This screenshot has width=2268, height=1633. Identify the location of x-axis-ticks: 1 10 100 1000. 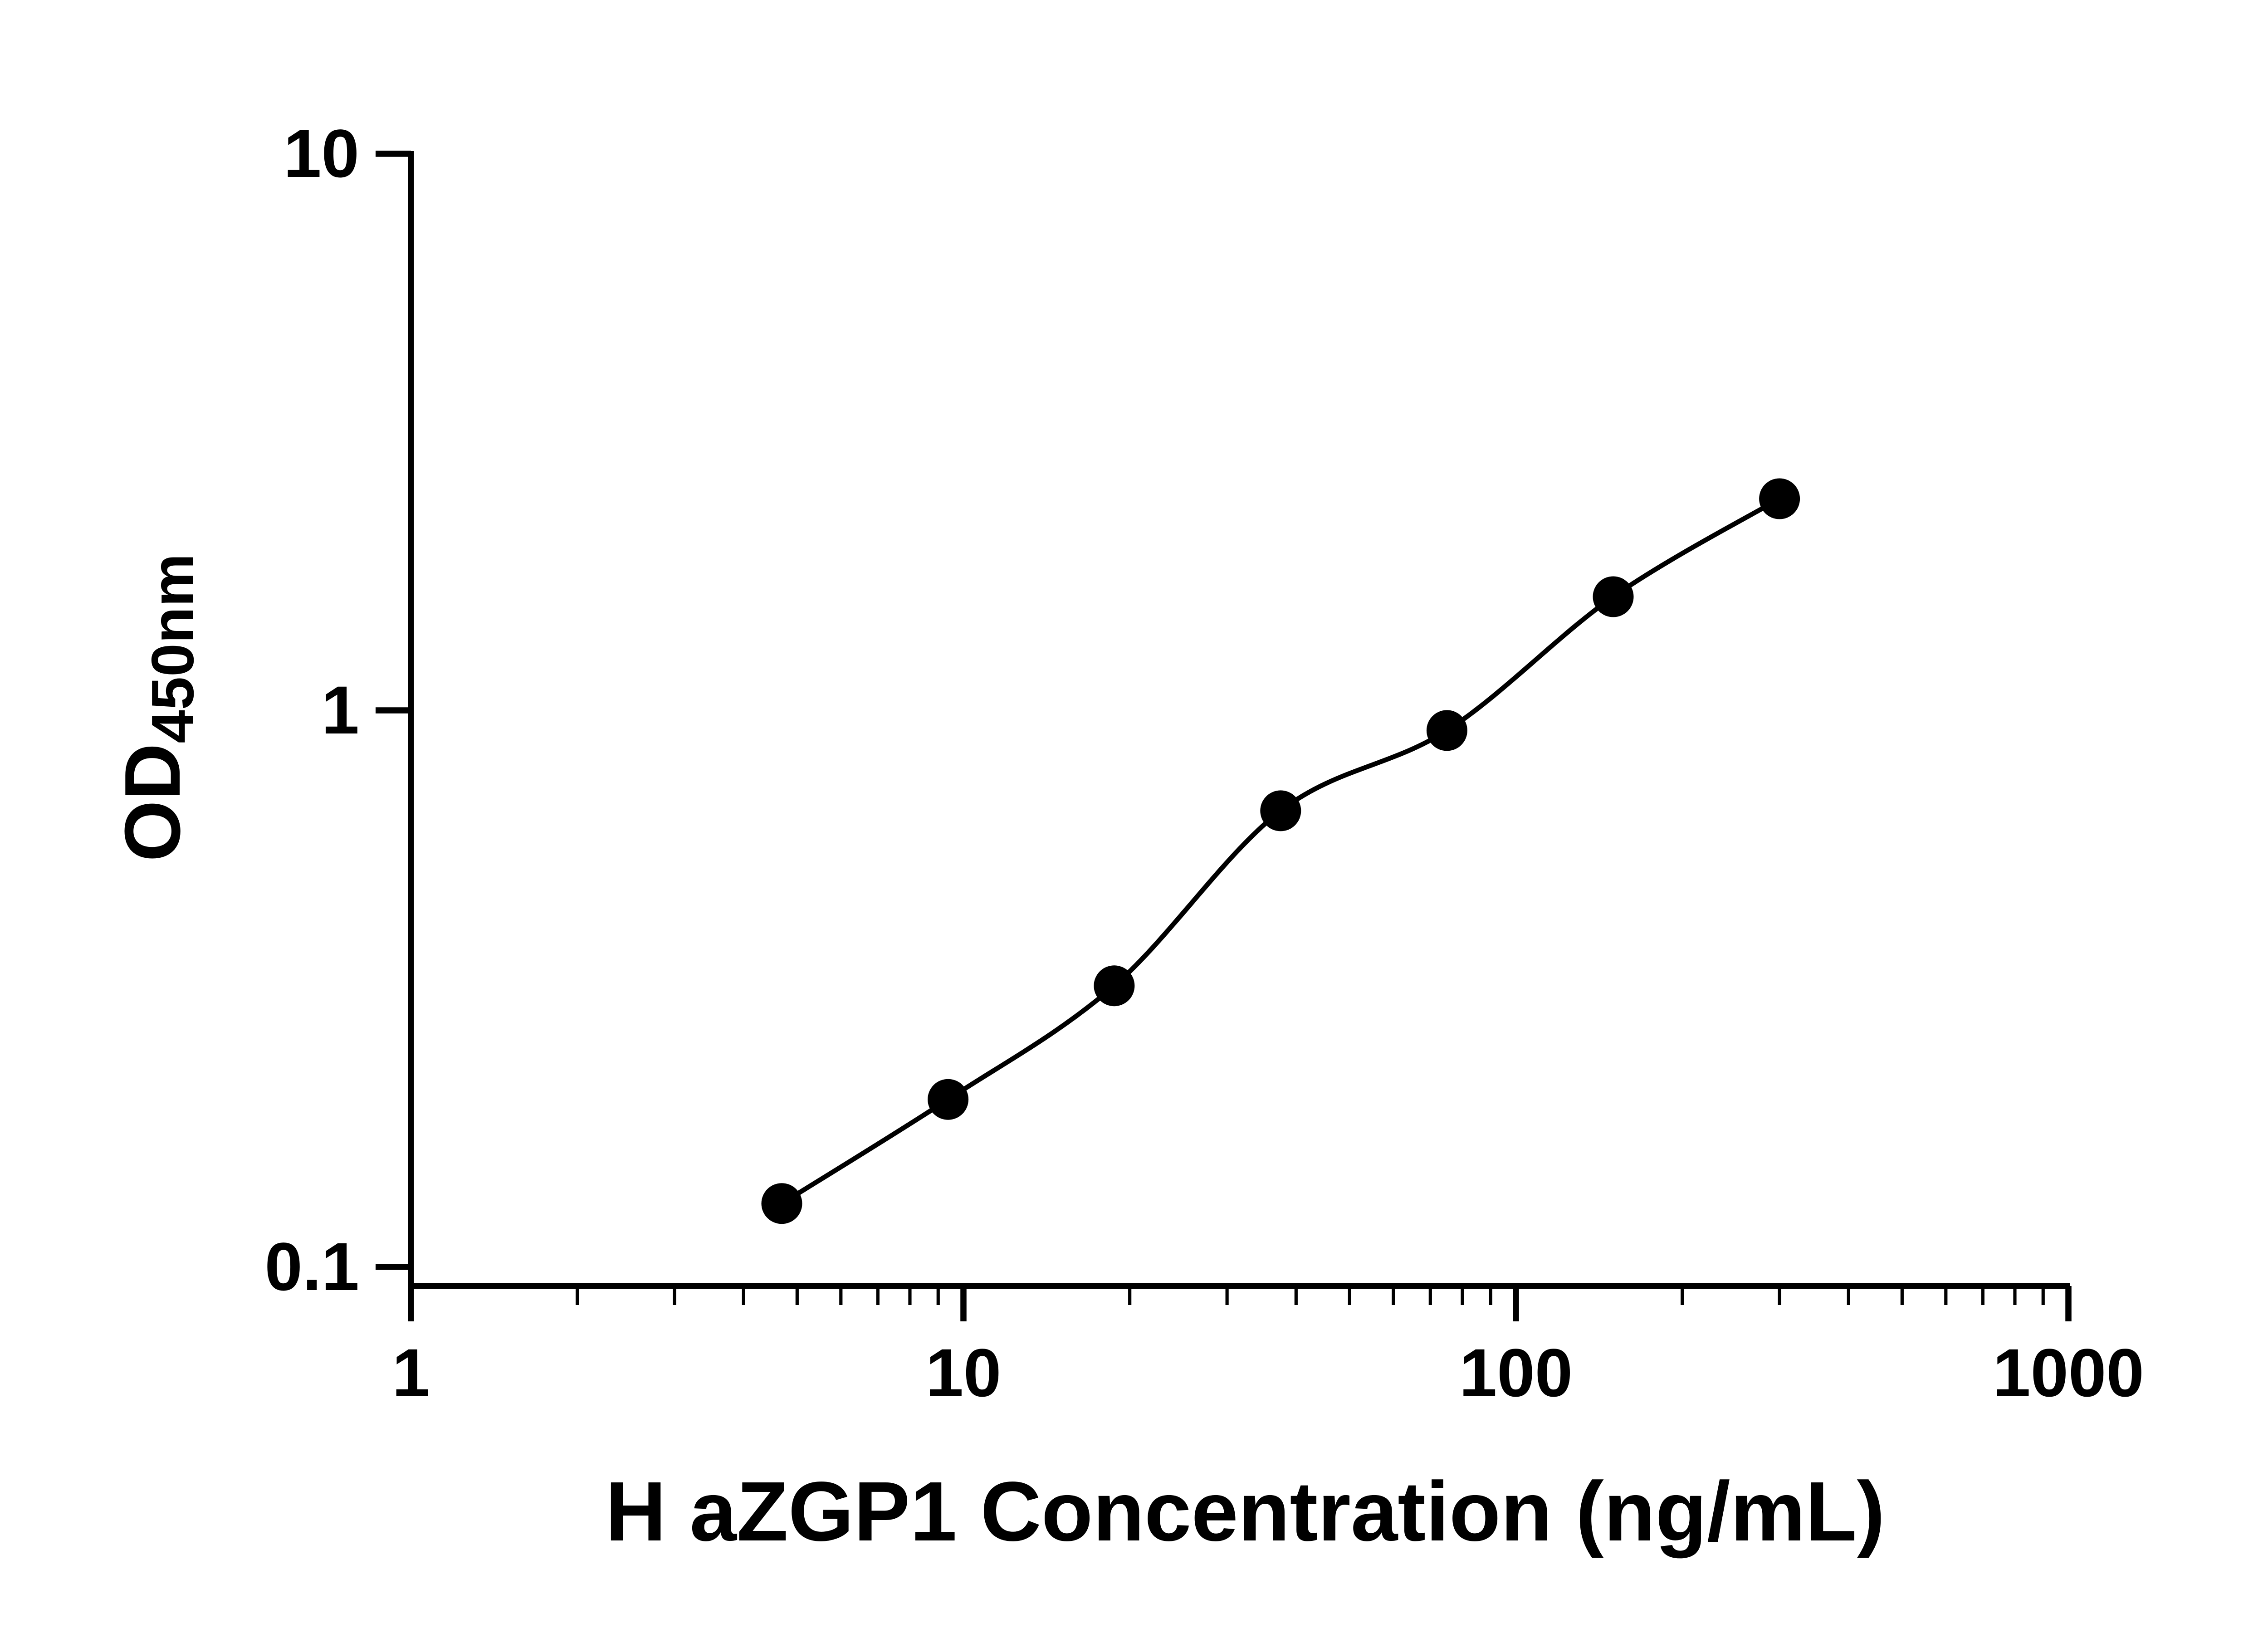
(1268, 1348).